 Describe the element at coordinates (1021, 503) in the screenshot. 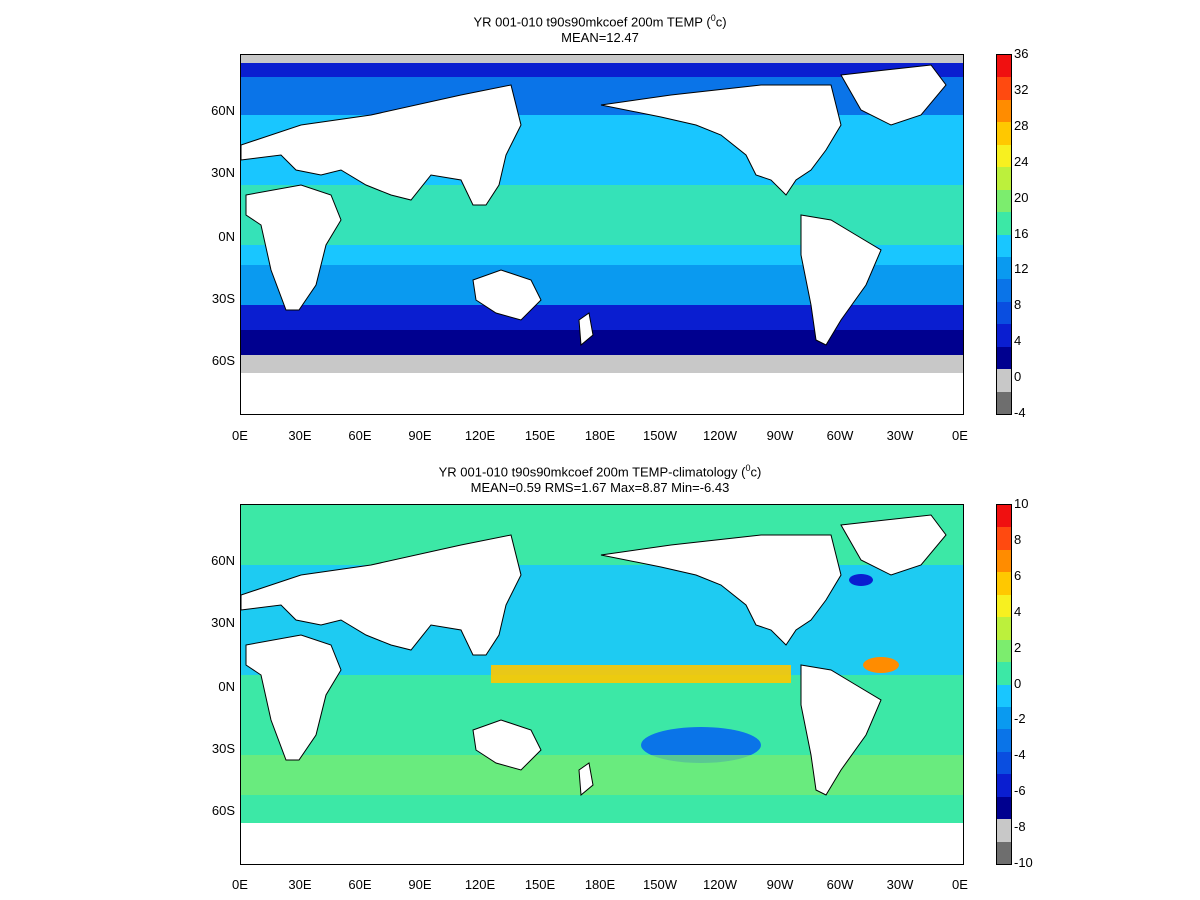

I see `colorbar-label: 10` at that location.